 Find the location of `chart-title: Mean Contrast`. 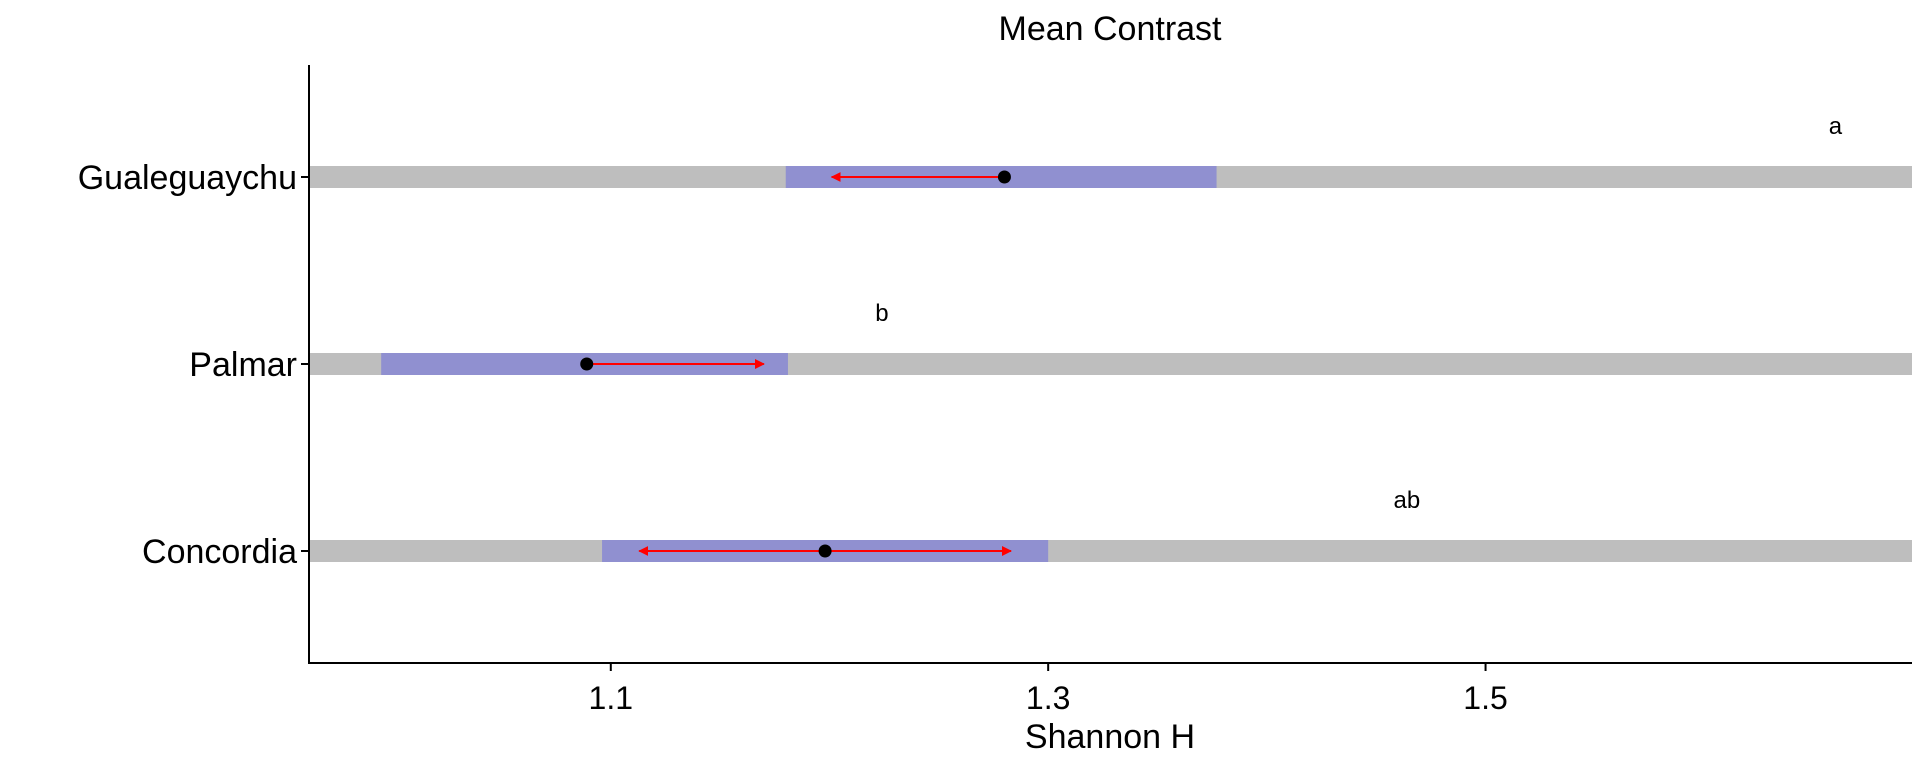

chart-title: Mean Contrast is located at coordinates (1111, 29).